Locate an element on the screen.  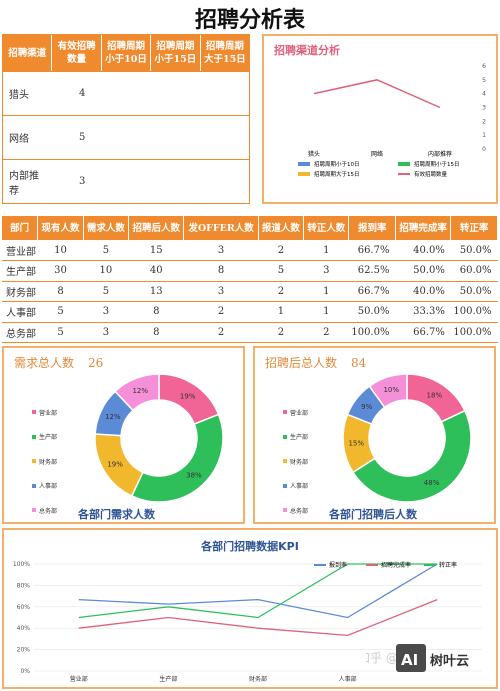
slice-label: 48% is located at coordinates (432, 483).